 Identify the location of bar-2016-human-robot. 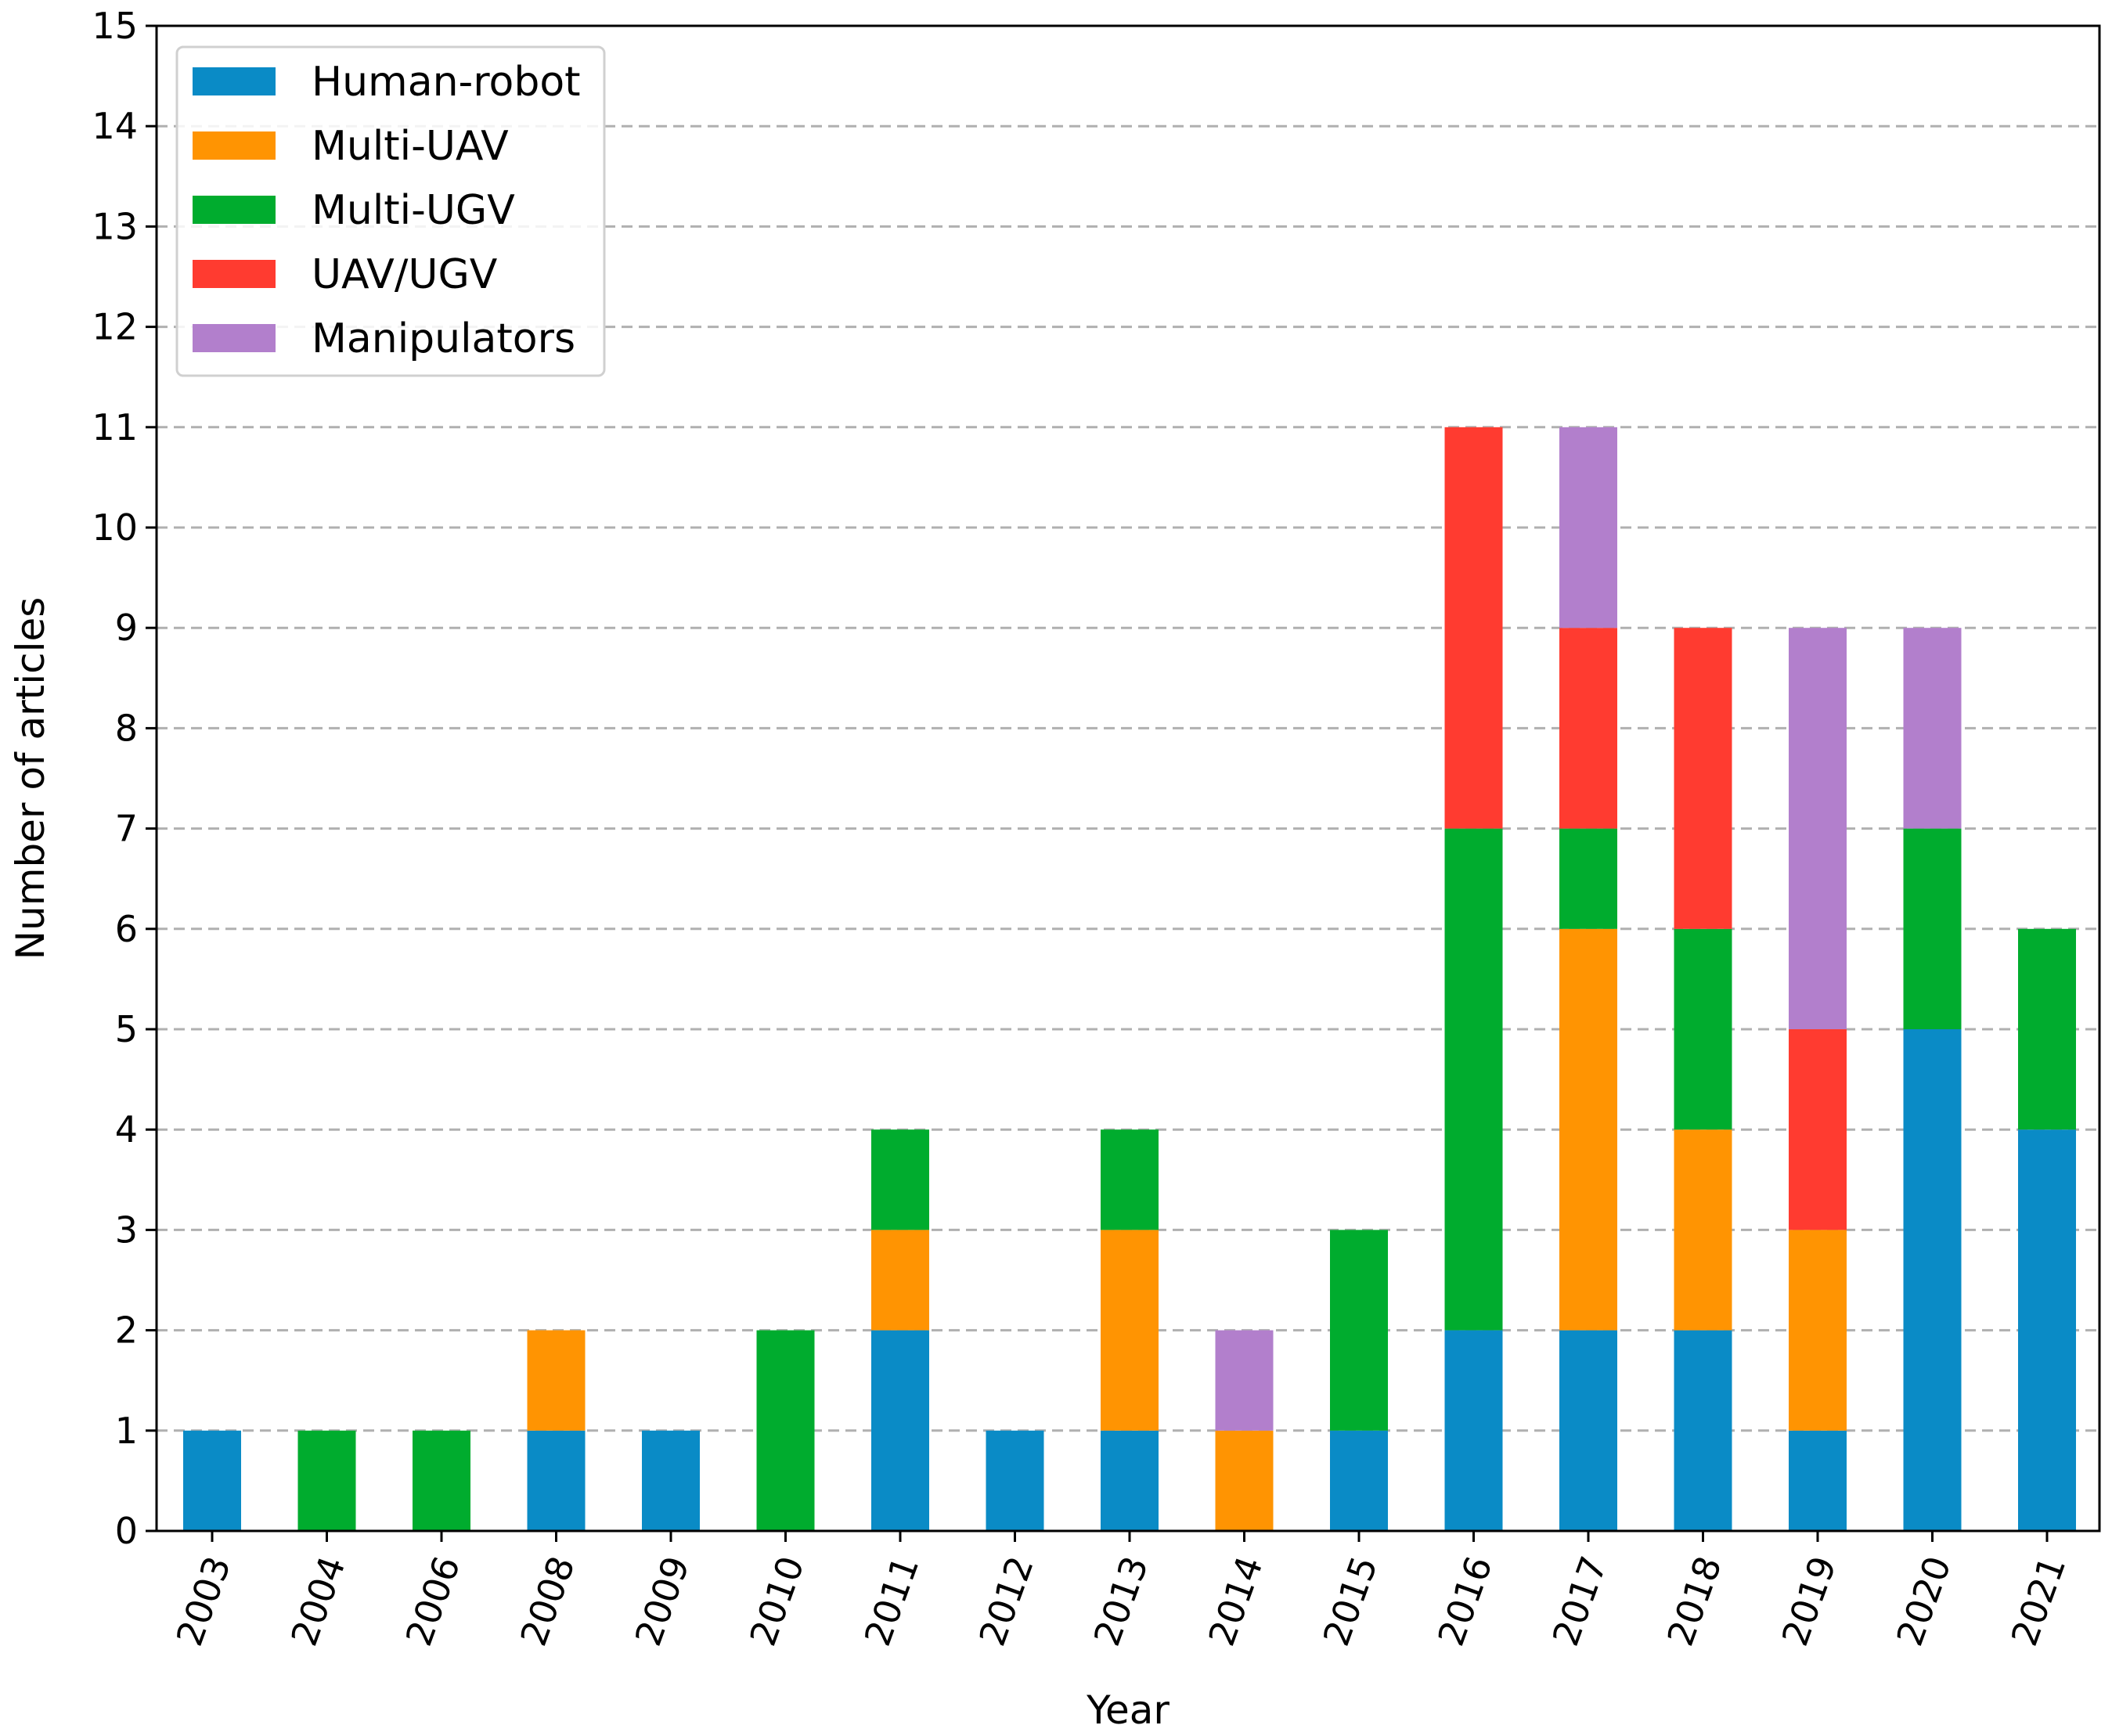
(1473, 1431).